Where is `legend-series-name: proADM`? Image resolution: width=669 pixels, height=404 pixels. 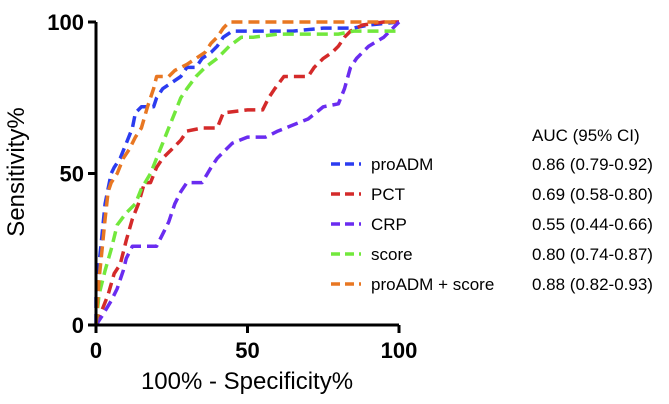
legend-series-name: proADM is located at coordinates (402, 164).